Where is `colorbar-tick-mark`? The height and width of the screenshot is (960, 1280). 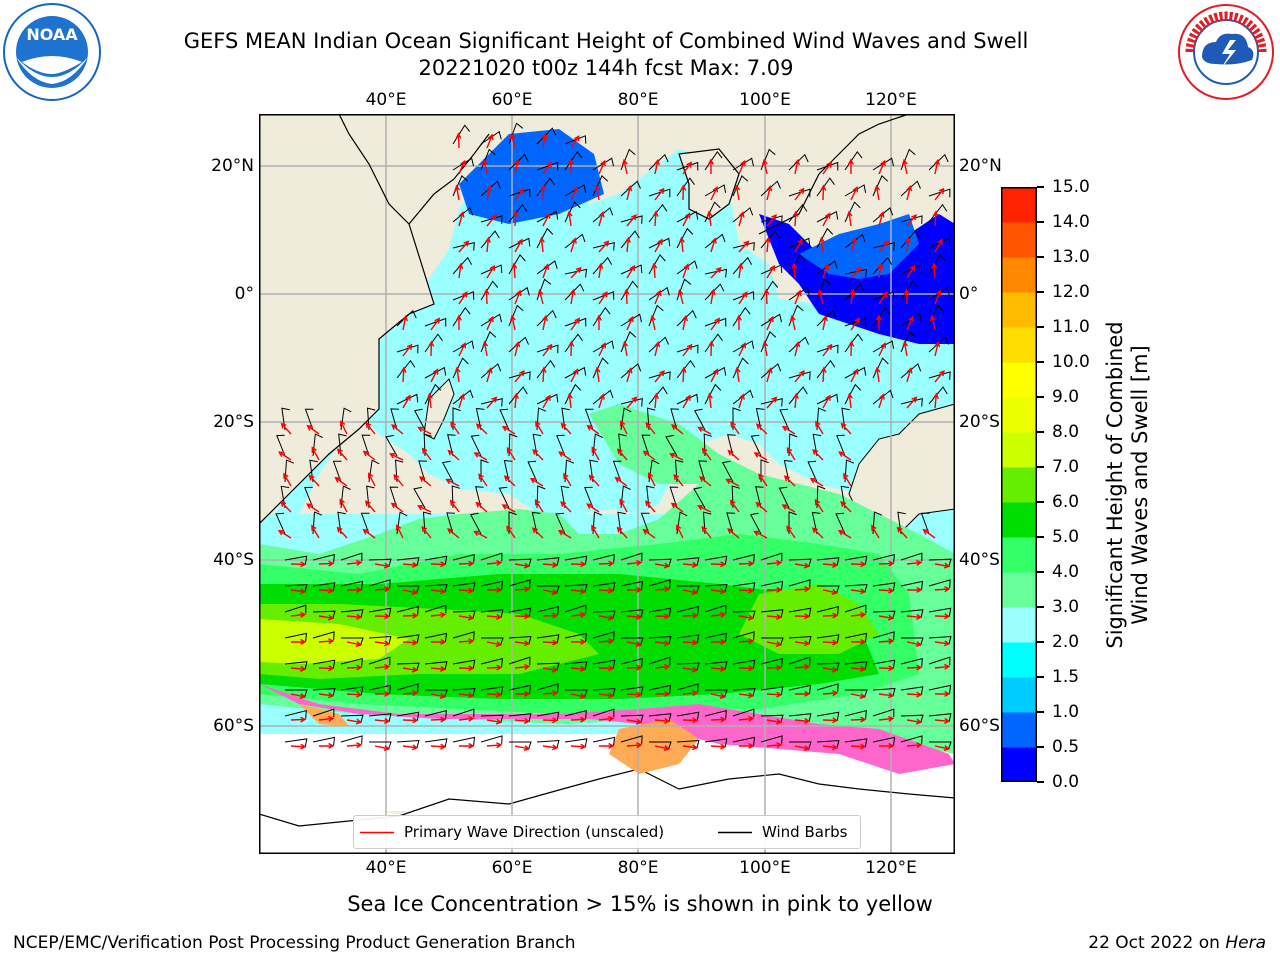 colorbar-tick-mark is located at coordinates (1040, 607).